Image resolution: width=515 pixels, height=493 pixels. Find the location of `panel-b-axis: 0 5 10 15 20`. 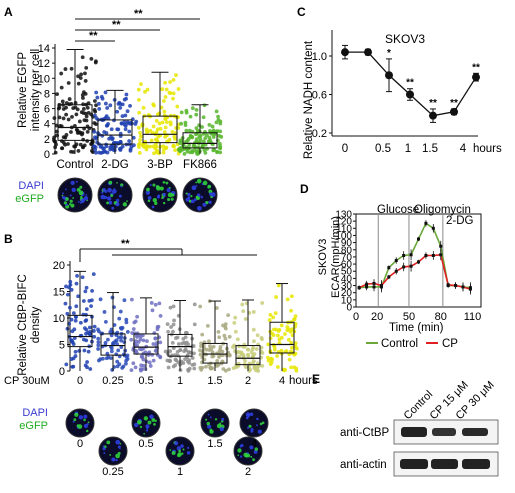

panel-b-axis: 0 5 10 15 20 is located at coordinates (62, 319).